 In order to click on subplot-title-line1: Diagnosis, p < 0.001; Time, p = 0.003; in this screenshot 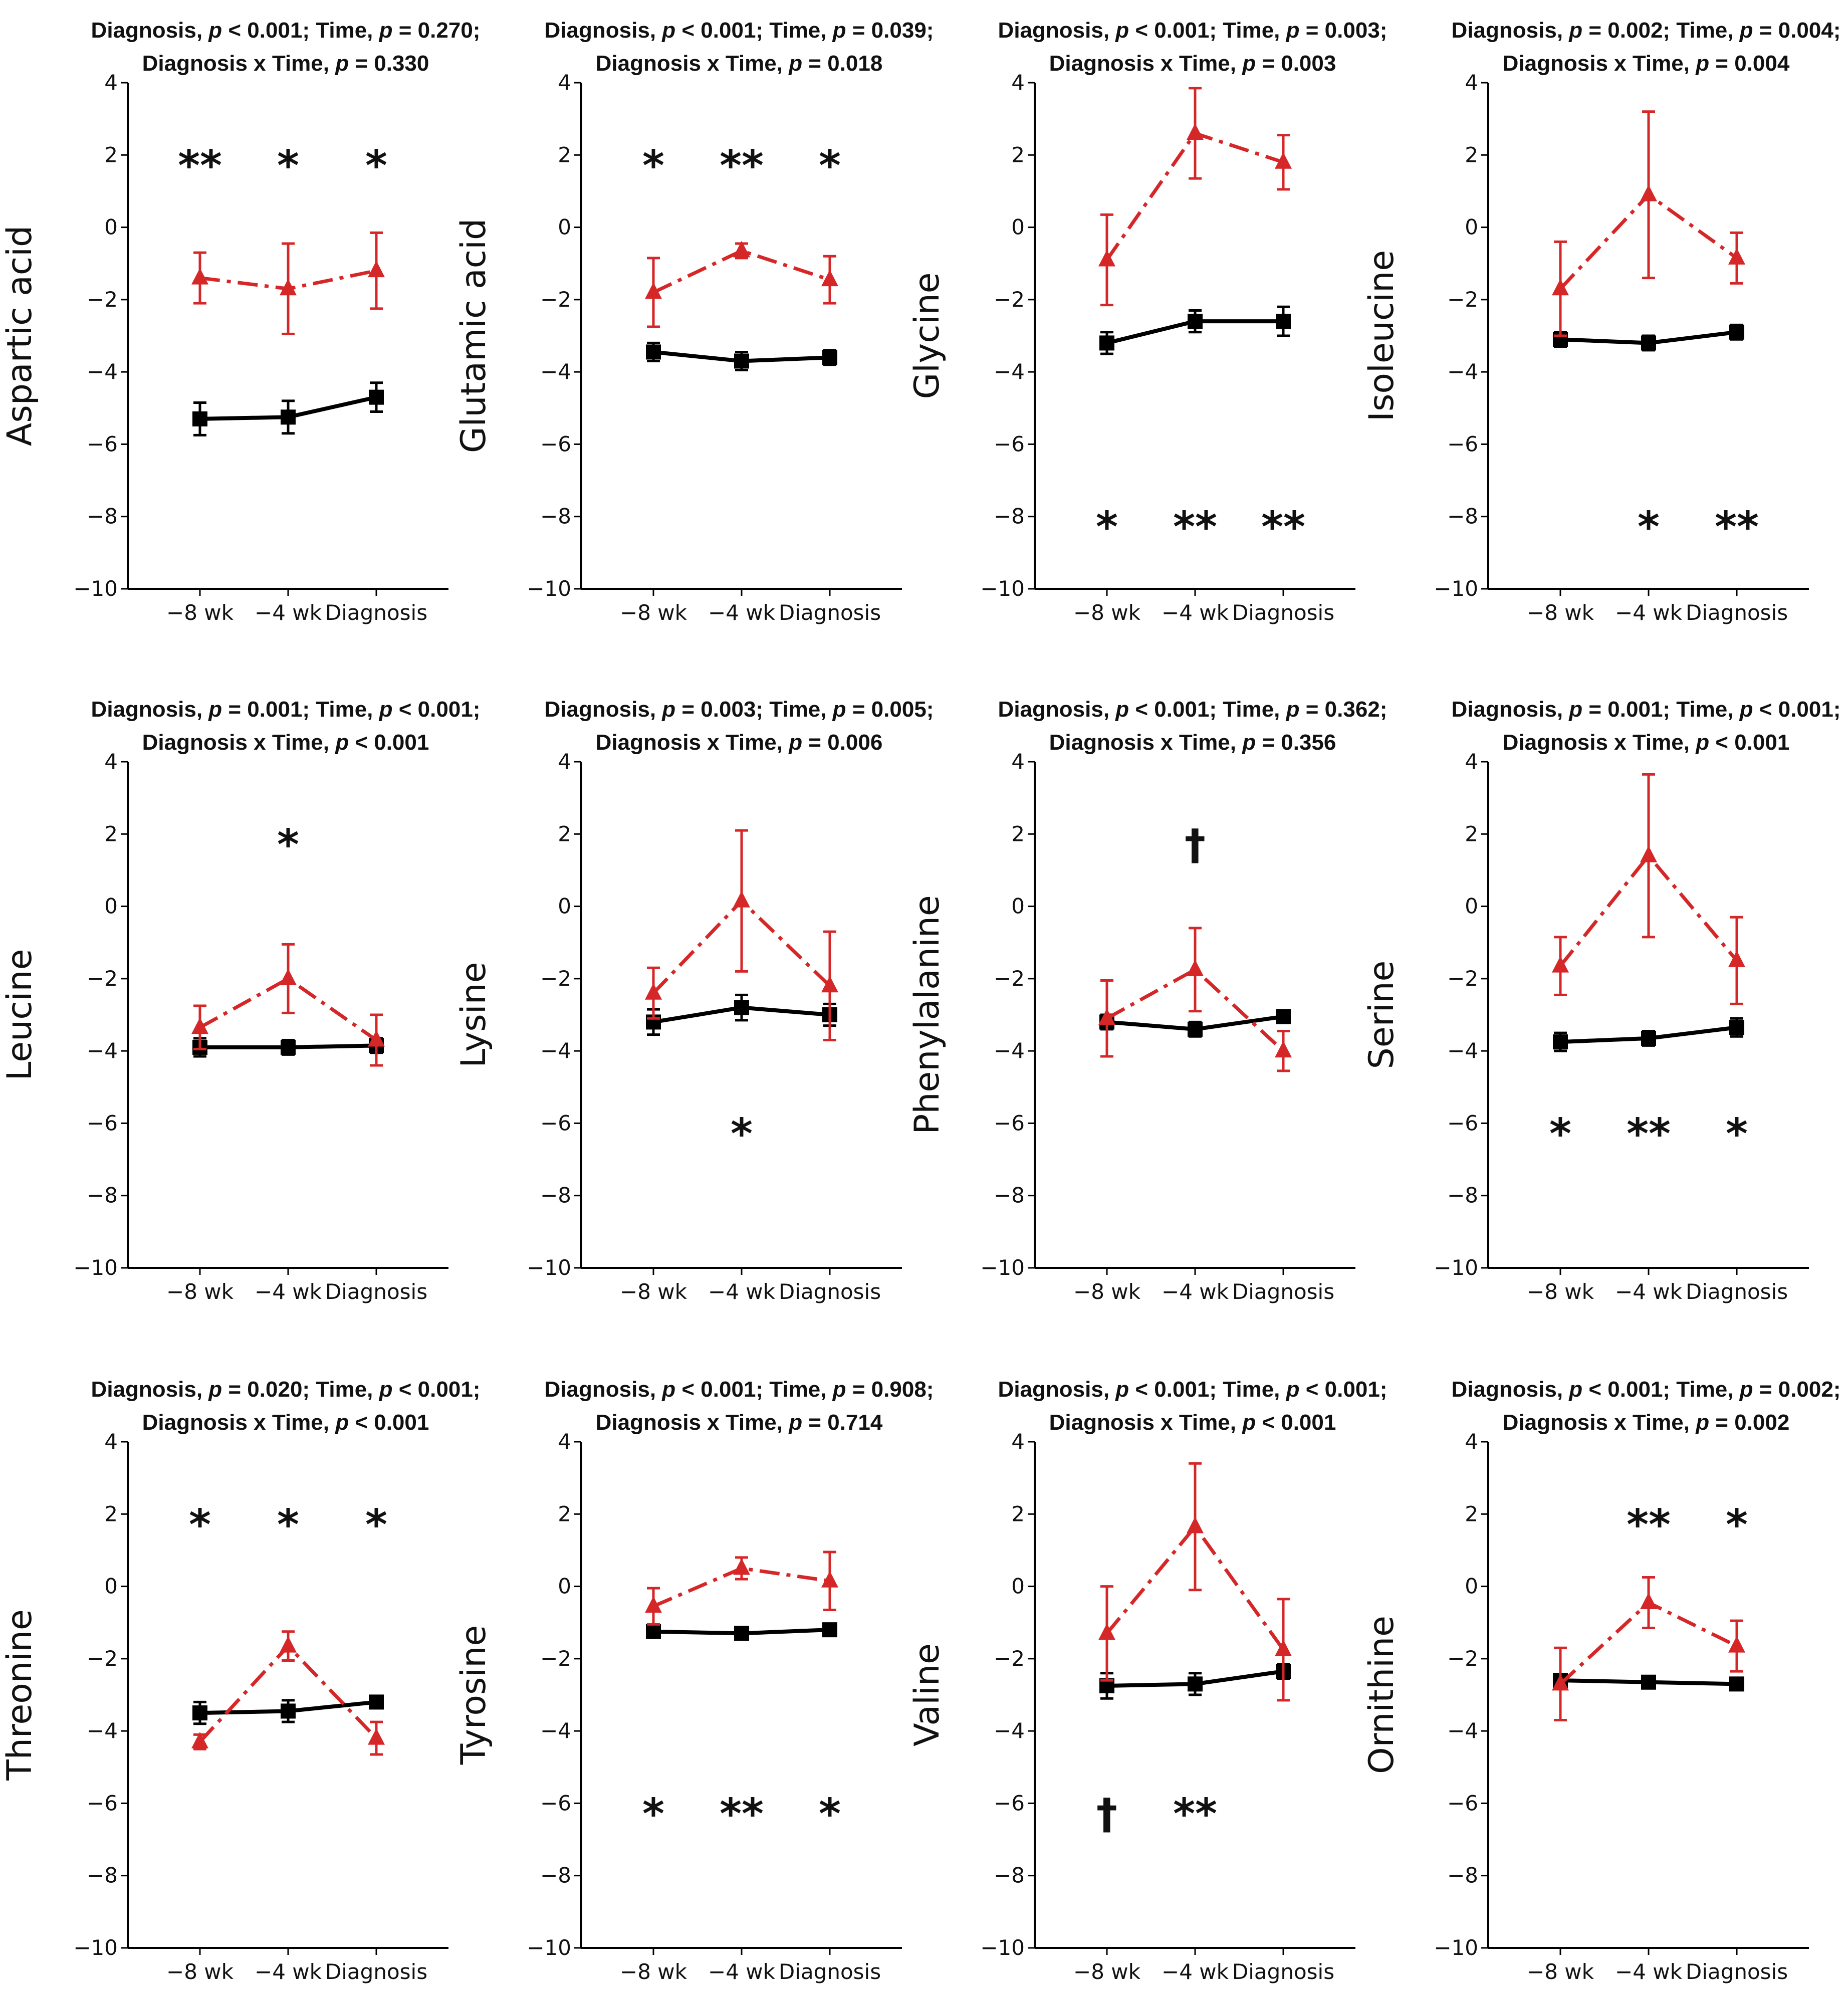, I will do `click(1193, 31)`.